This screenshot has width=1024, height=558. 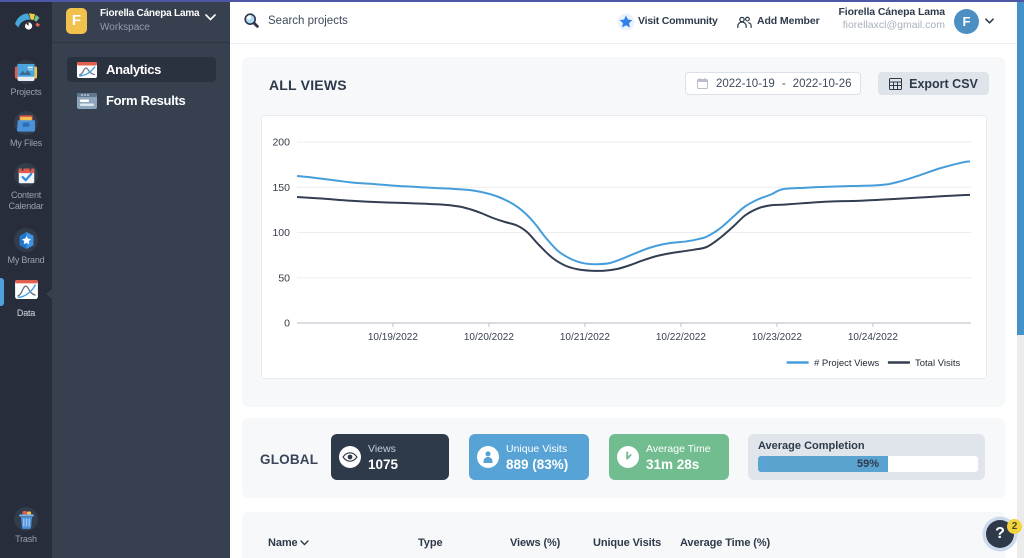 I want to click on svg-text: 10/19/2022, so click(x=393, y=337).